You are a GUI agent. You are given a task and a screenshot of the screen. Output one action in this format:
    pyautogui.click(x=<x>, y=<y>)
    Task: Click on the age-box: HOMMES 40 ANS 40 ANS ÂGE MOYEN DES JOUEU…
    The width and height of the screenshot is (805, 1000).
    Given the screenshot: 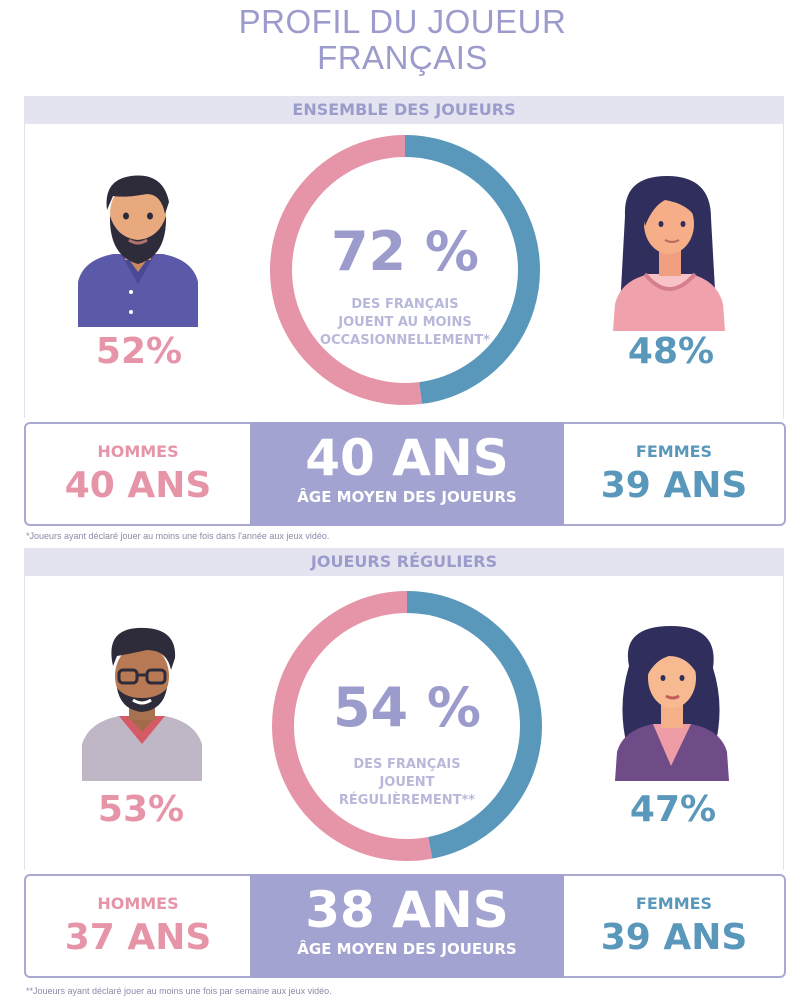 What is the action you would take?
    pyautogui.click(x=405, y=474)
    